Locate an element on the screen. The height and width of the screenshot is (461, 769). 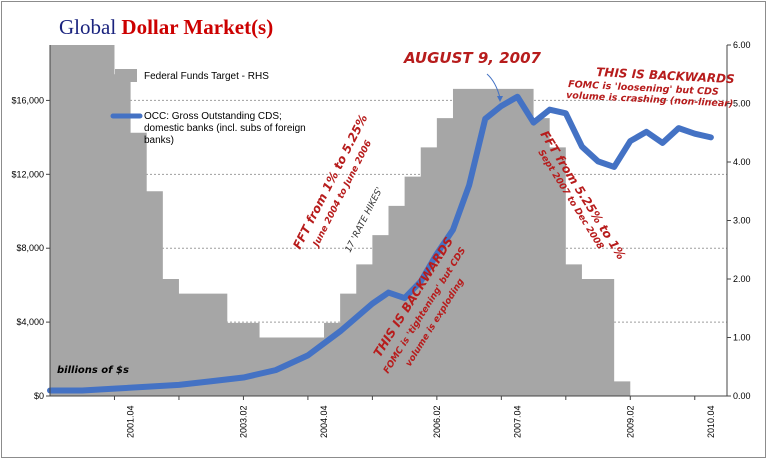
x-tick-label: 2010.04 is located at coordinates (711, 421).